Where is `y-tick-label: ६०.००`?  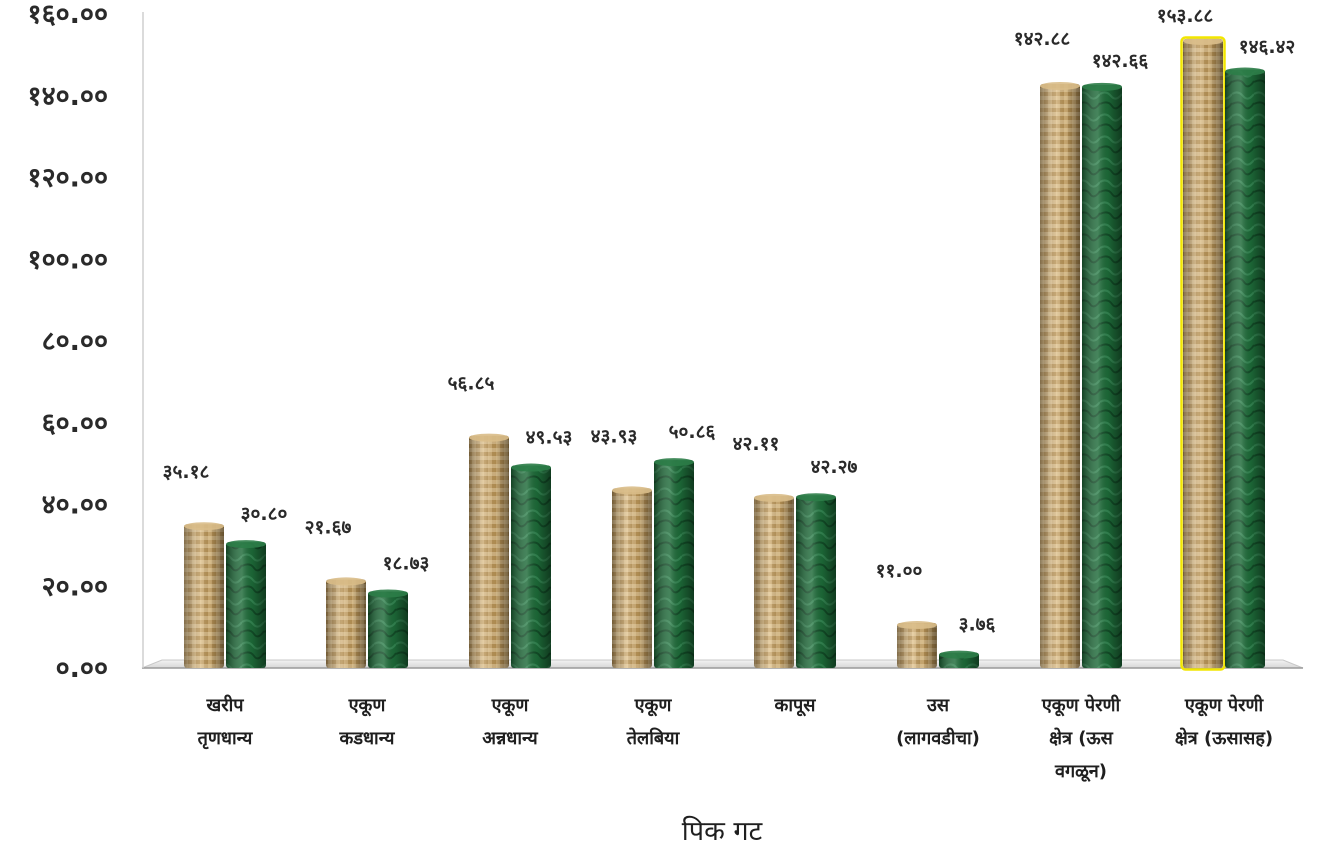 y-tick-label: ६०.०० is located at coordinates (75, 423).